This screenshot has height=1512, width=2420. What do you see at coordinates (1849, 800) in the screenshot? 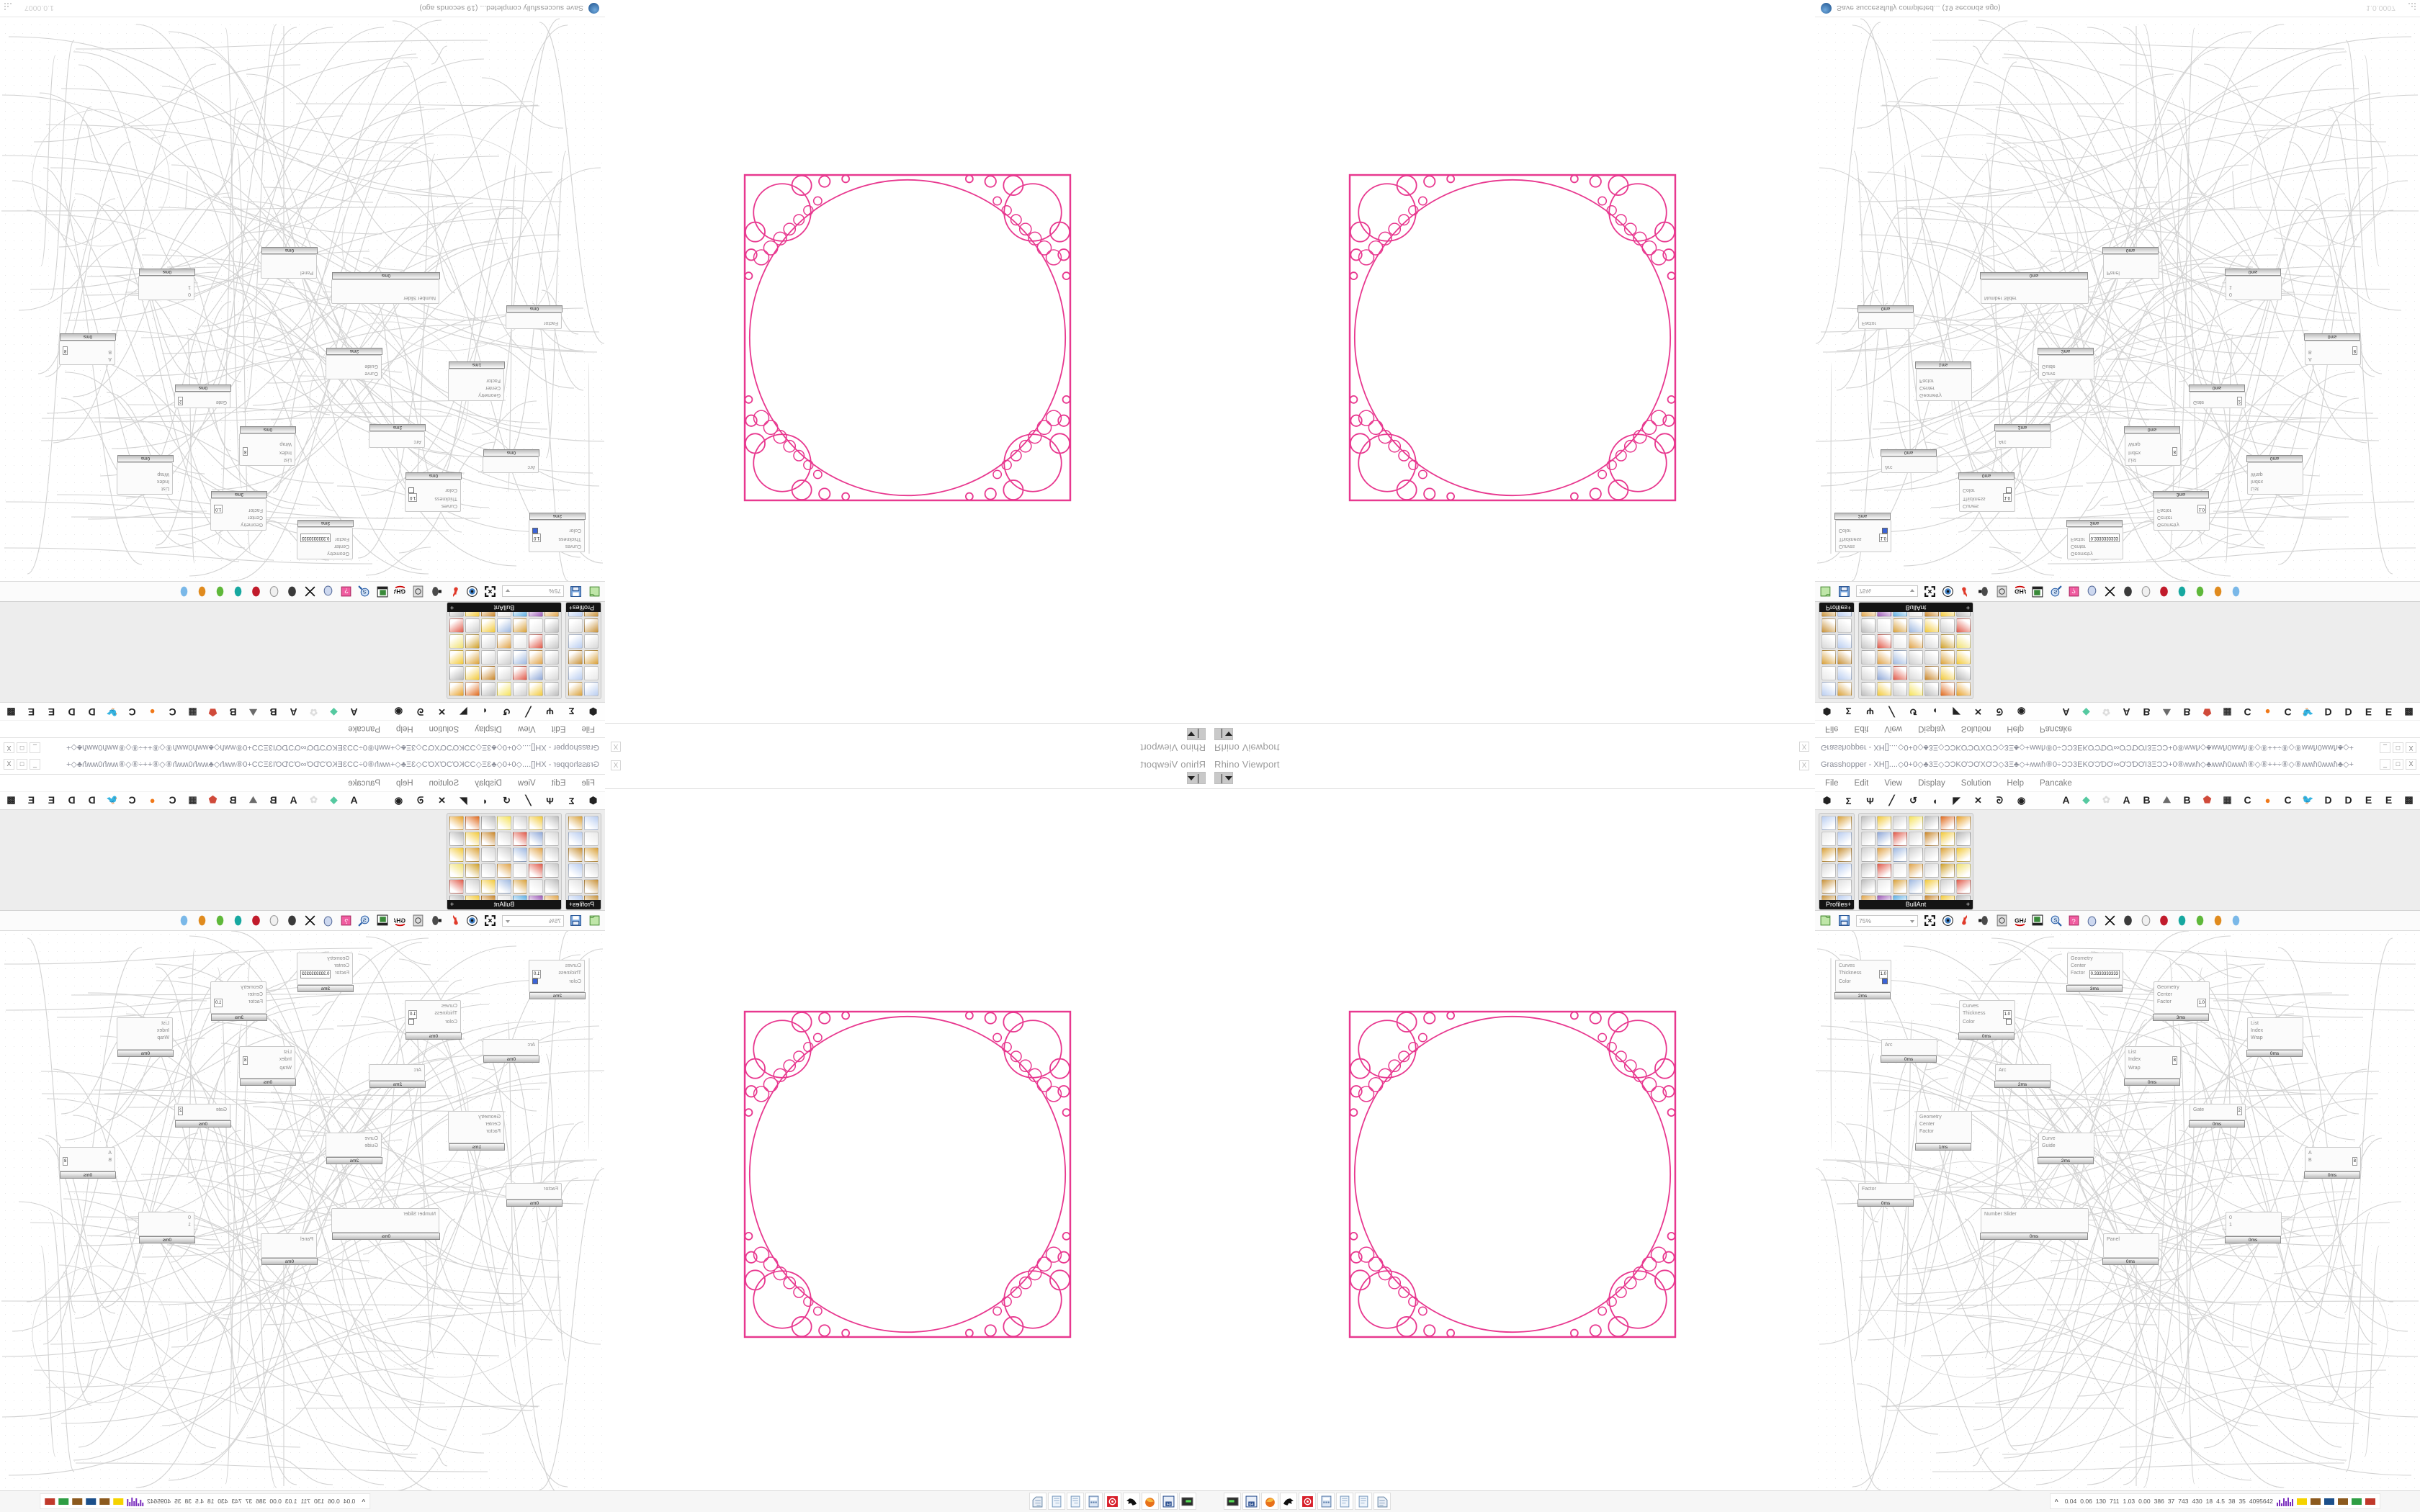
I see `maths-icon: Σ` at bounding box center [1849, 800].